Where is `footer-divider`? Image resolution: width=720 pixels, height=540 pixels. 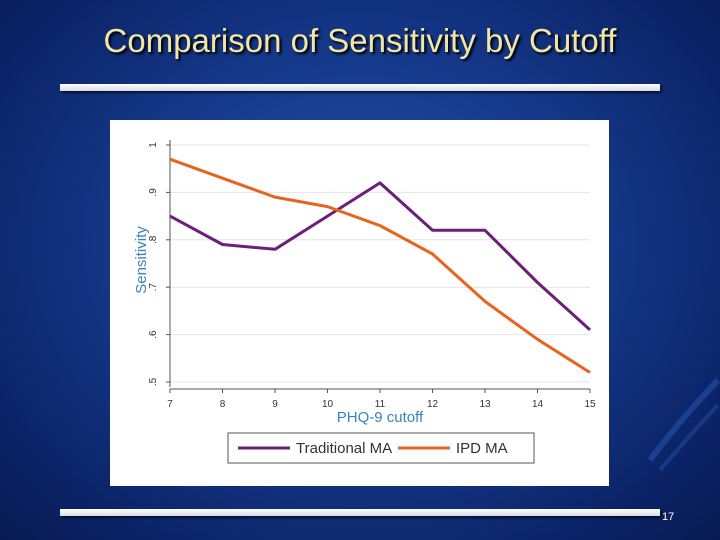
footer-divider is located at coordinates (360, 512).